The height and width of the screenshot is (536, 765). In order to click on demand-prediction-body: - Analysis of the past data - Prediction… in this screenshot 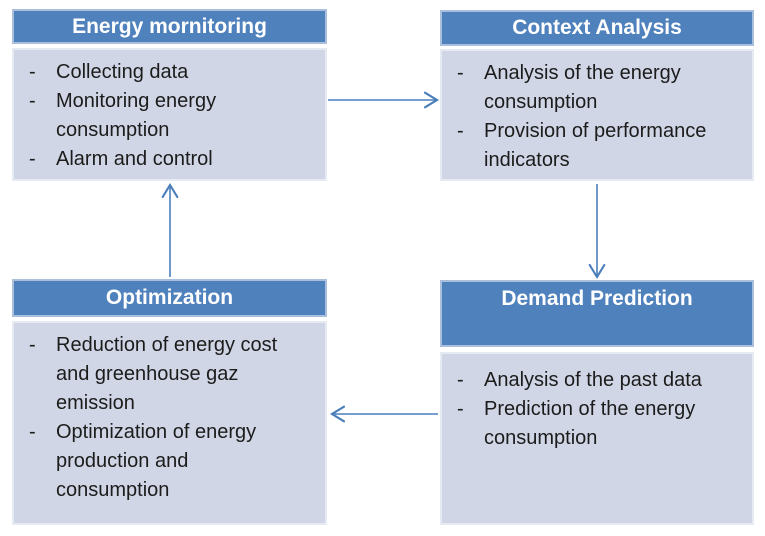, I will do `click(597, 438)`.